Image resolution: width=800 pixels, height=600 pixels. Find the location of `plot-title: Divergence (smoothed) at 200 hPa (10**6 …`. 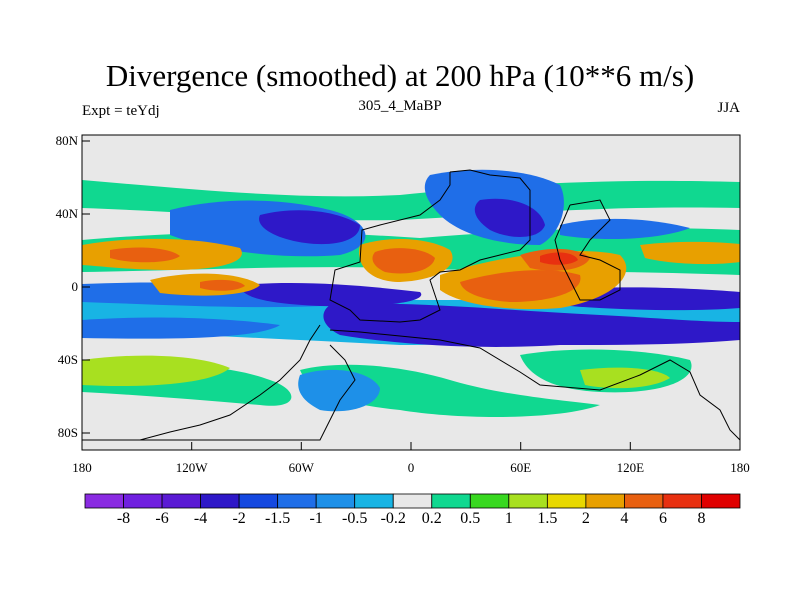

plot-title: Divergence (smoothed) at 200 hPa (10**6 … is located at coordinates (400, 75).